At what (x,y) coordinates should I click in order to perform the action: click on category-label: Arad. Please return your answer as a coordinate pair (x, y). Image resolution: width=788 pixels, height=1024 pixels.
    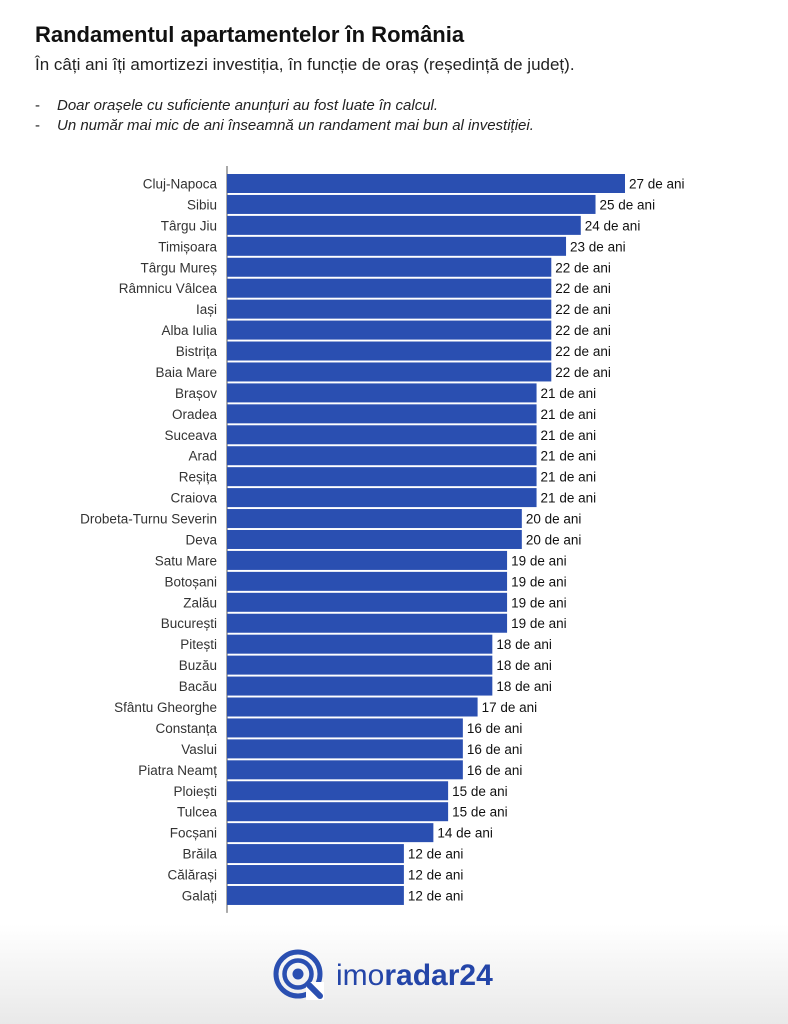
    Looking at the image, I should click on (202, 456).